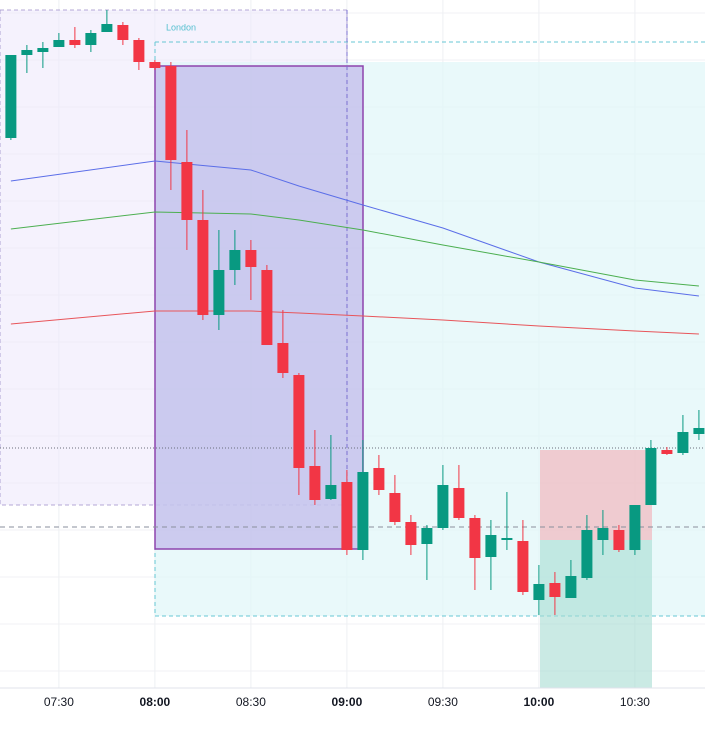 The height and width of the screenshot is (737, 705). Describe the element at coordinates (354, 322) in the screenshot. I see `moving-average` at that location.